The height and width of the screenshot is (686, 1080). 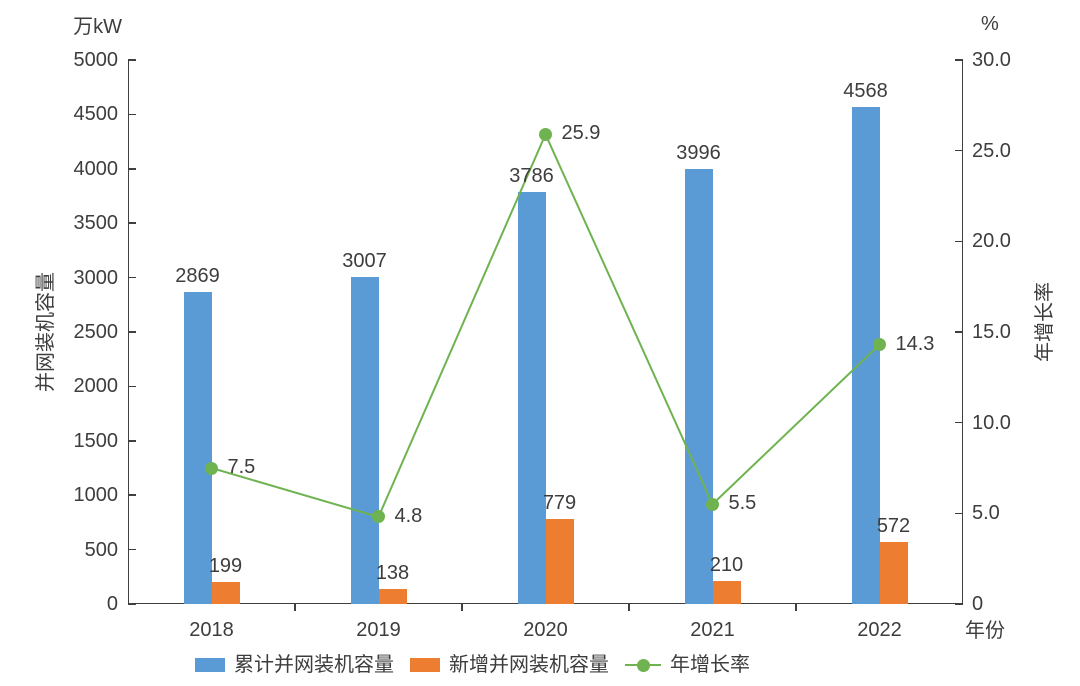 What do you see at coordinates (698, 153) in the screenshot?
I see `bar-value-label: 3996` at bounding box center [698, 153].